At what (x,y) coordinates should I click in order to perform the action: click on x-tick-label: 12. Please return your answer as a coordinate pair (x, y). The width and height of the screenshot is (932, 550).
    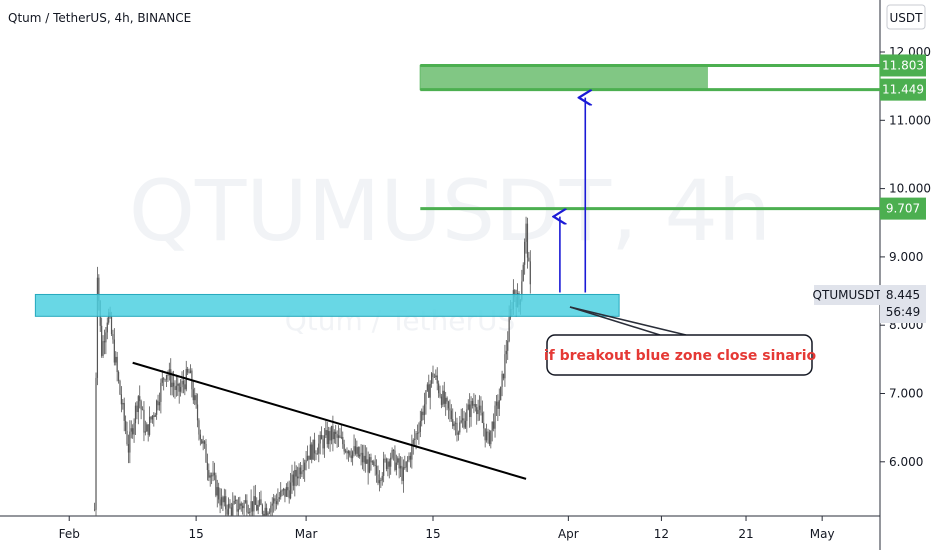
    Looking at the image, I should click on (661, 534).